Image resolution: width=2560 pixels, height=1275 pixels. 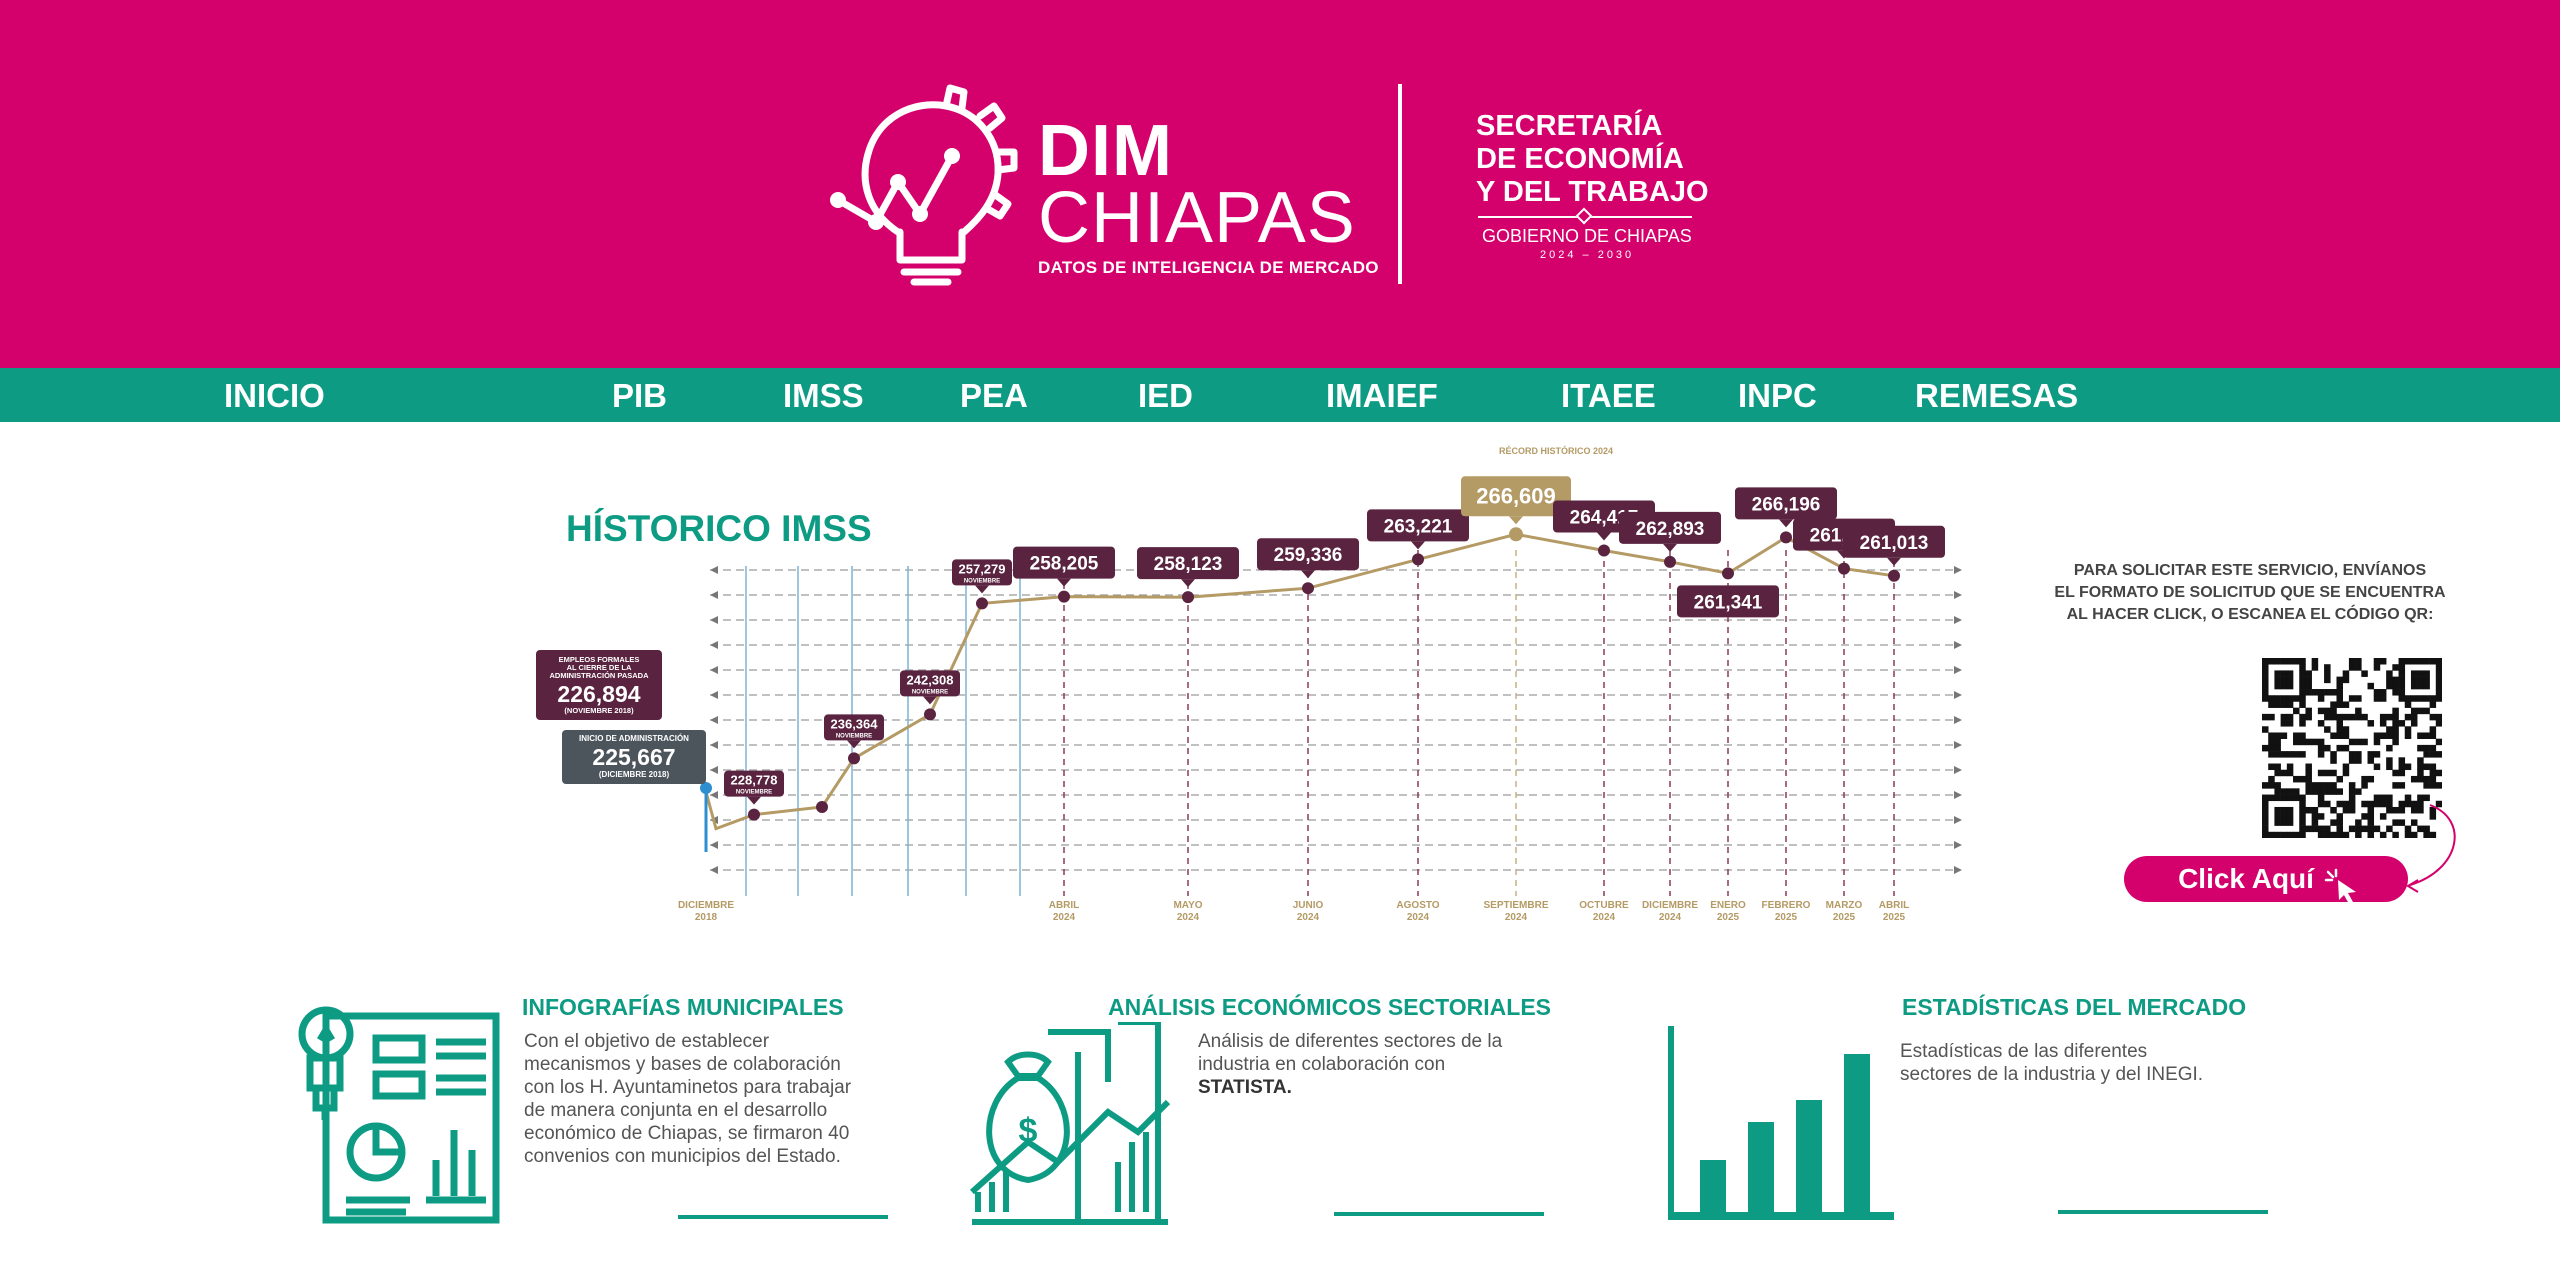 I want to click on value-label-text: 261,013, so click(x=1894, y=543).